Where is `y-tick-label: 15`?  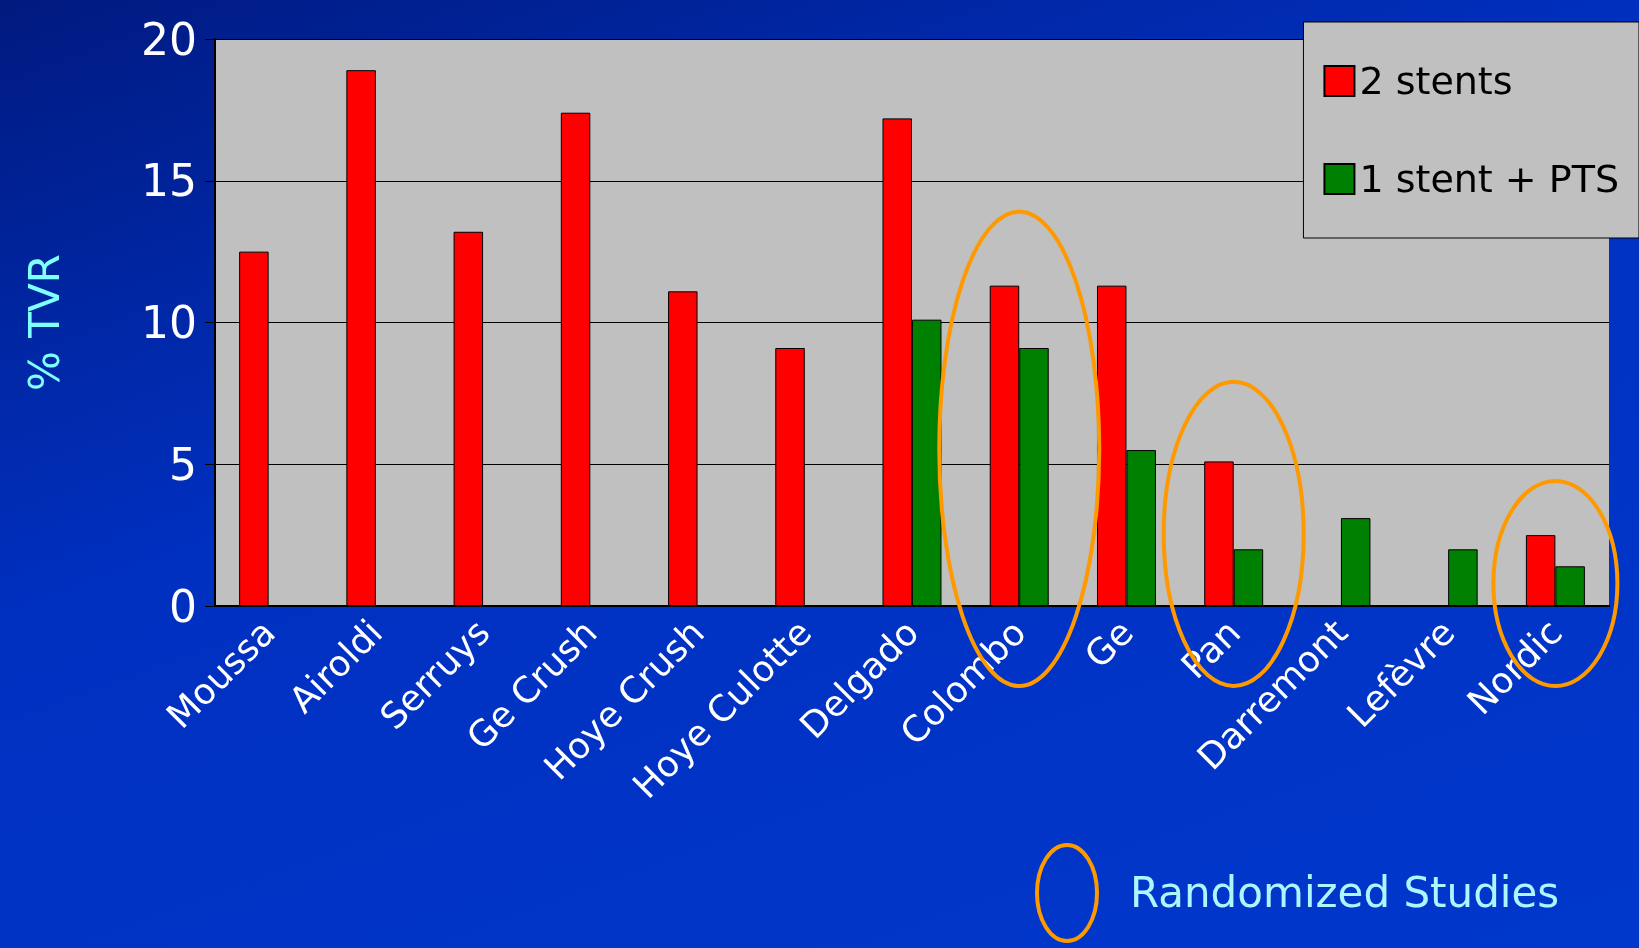
y-tick-label: 15 is located at coordinates (169, 181).